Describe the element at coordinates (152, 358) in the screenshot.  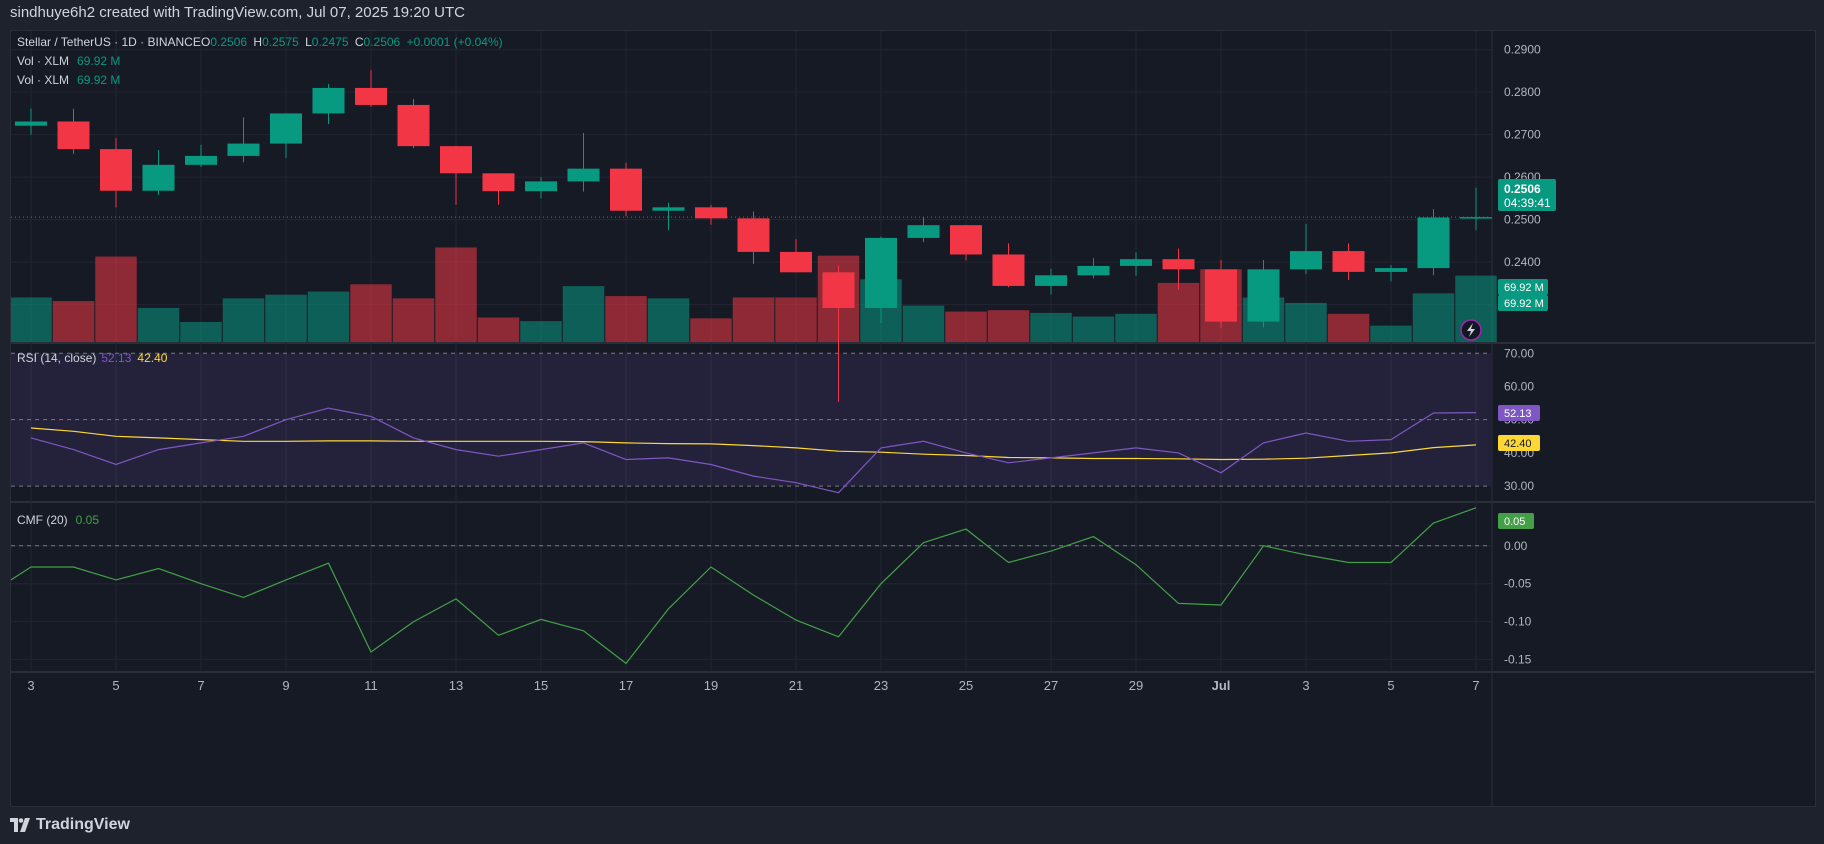
I see `rsi-ma-legend-value: 42.40` at that location.